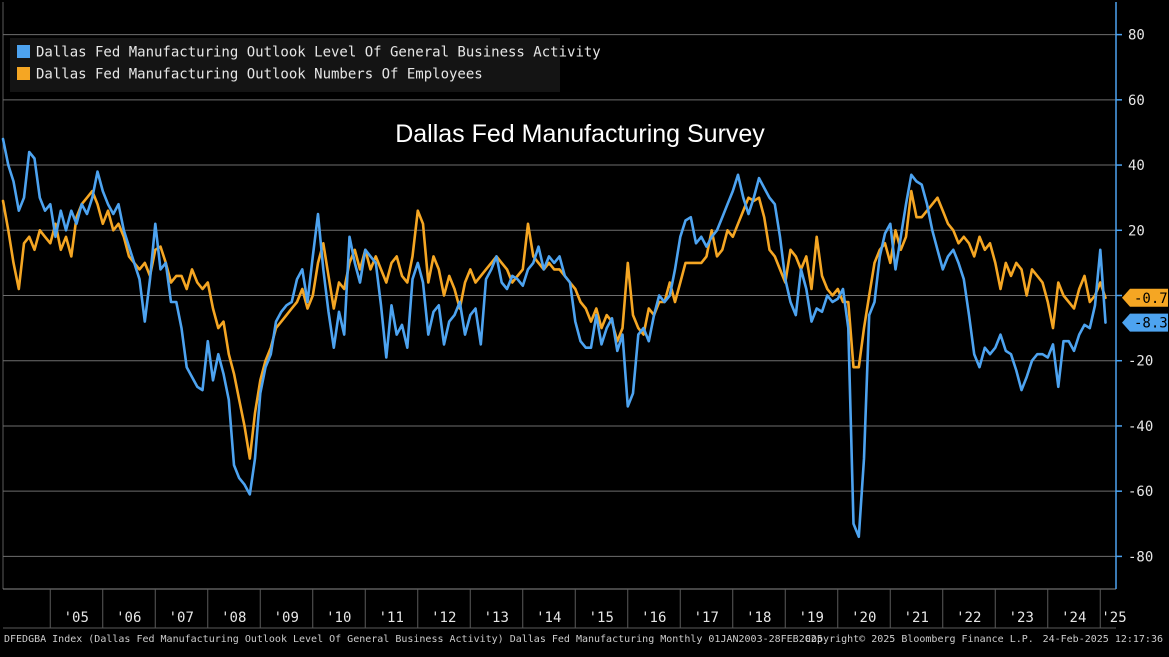  What do you see at coordinates (1136, 166) in the screenshot?
I see `y-tick-label: 40` at bounding box center [1136, 166].